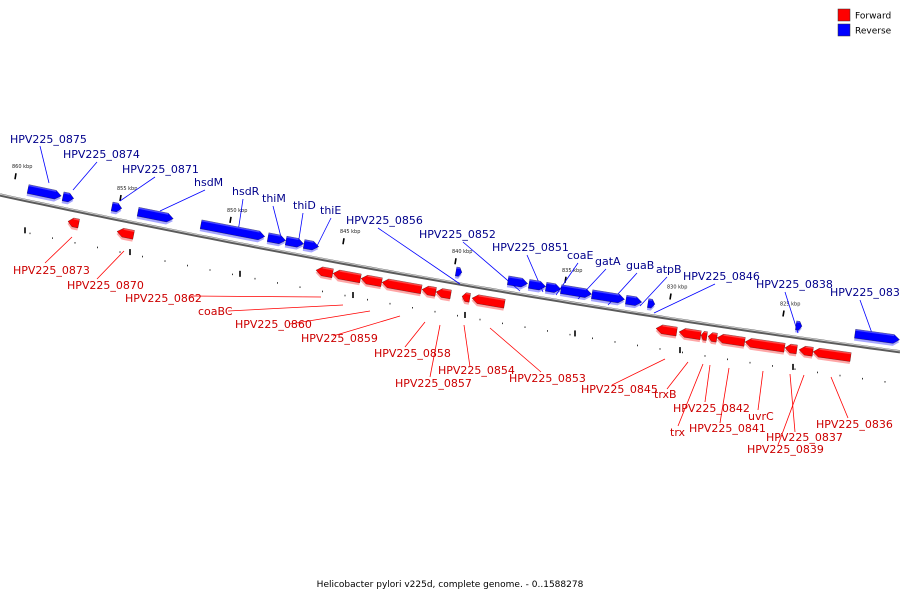 This screenshot has height=600, width=900. What do you see at coordinates (530, 247) in the screenshot?
I see `gene-label: HPV225_0851` at bounding box center [530, 247].